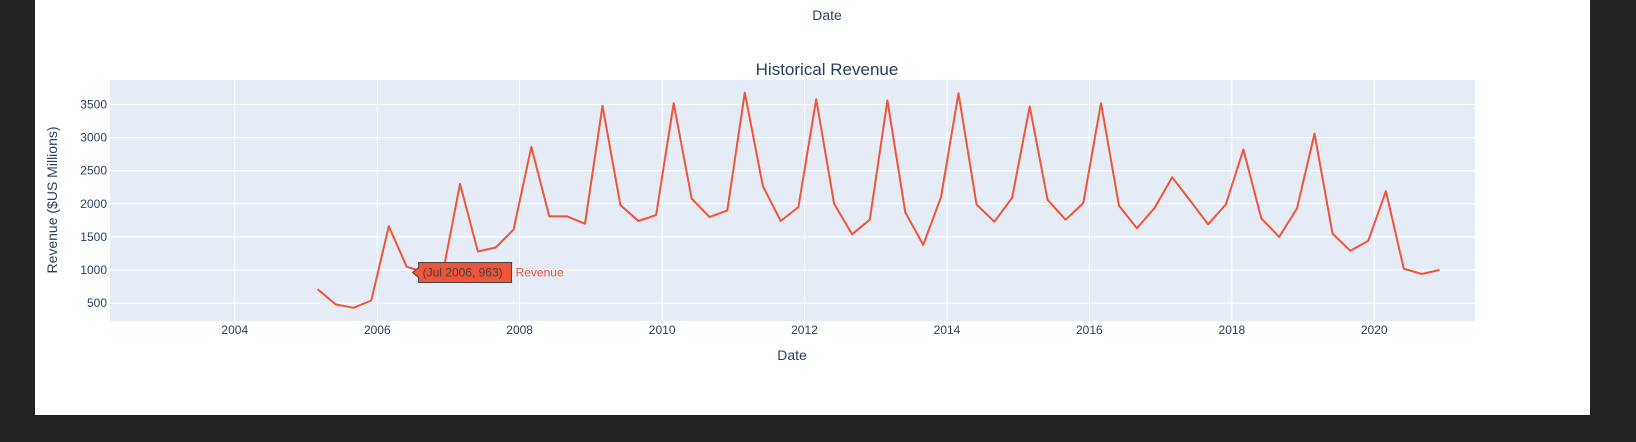 Image resolution: width=1636 pixels, height=442 pixels. What do you see at coordinates (827, 69) in the screenshot?
I see `chart-title: Historical Revenue` at bounding box center [827, 69].